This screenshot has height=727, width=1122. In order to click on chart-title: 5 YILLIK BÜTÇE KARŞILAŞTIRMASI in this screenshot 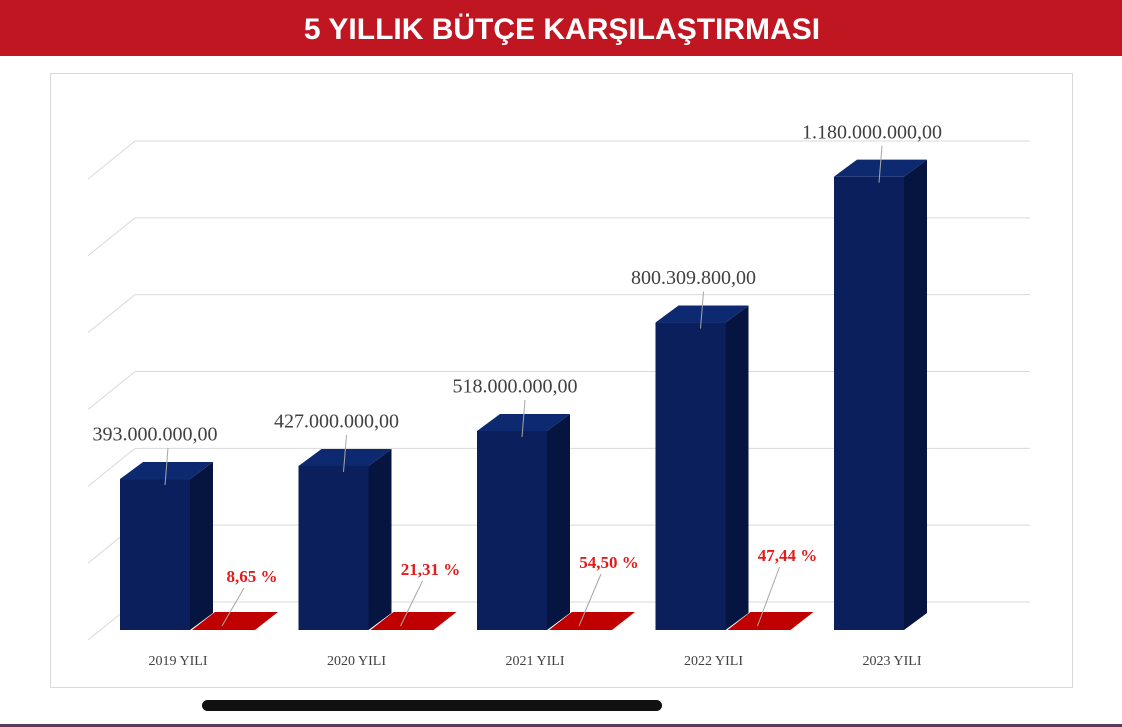, I will do `click(562, 29)`.